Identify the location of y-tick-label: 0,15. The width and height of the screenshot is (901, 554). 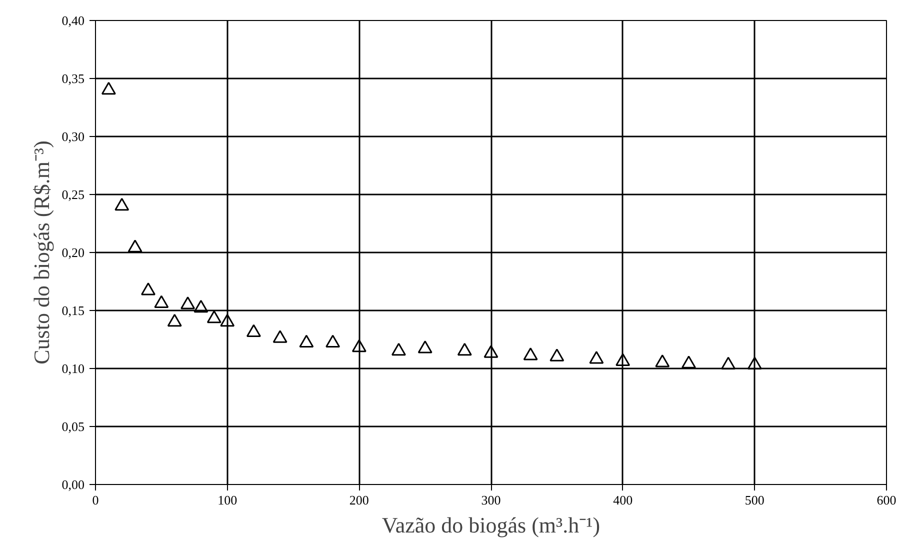
(73, 310).